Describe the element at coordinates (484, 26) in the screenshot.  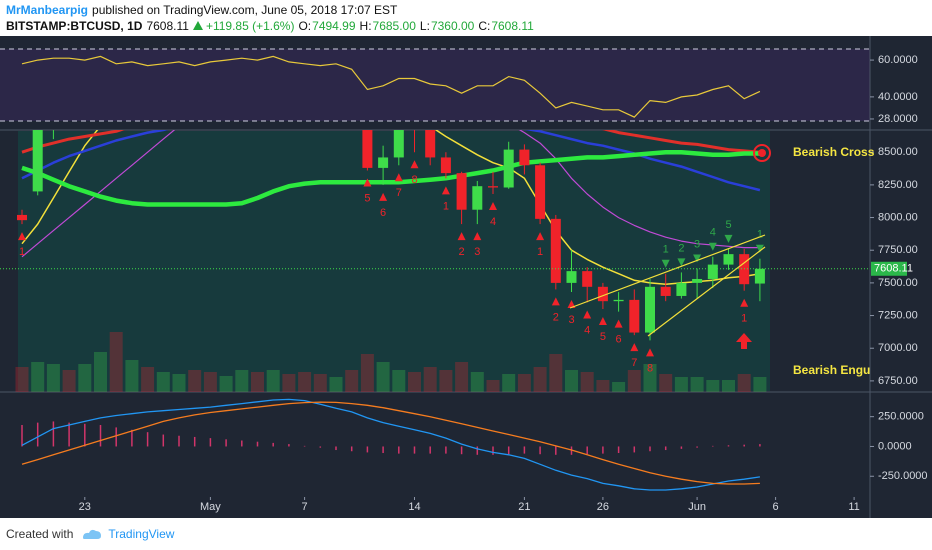
I see `ohlc-label: C:` at that location.